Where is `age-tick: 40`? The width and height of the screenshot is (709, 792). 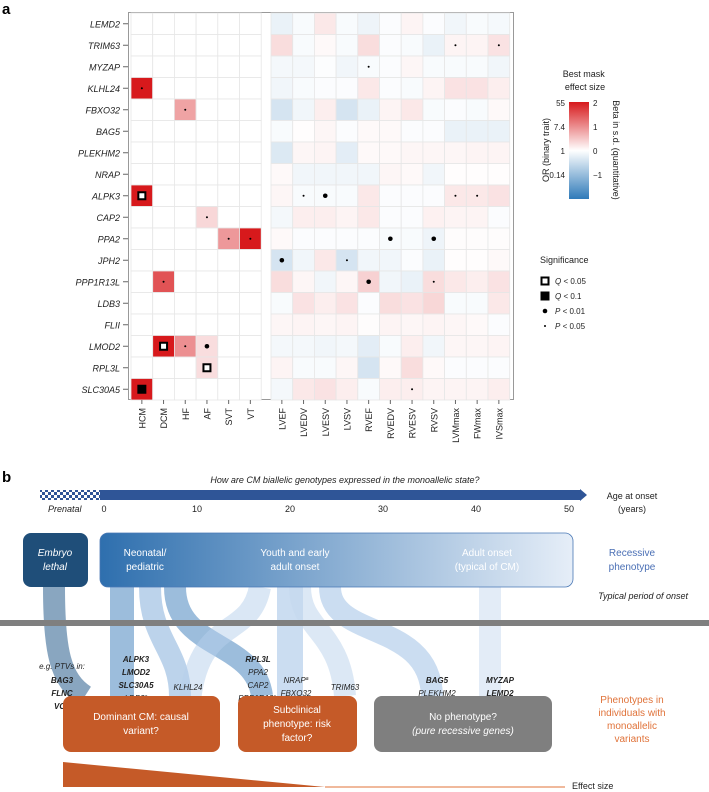 age-tick: 40 is located at coordinates (476, 509).